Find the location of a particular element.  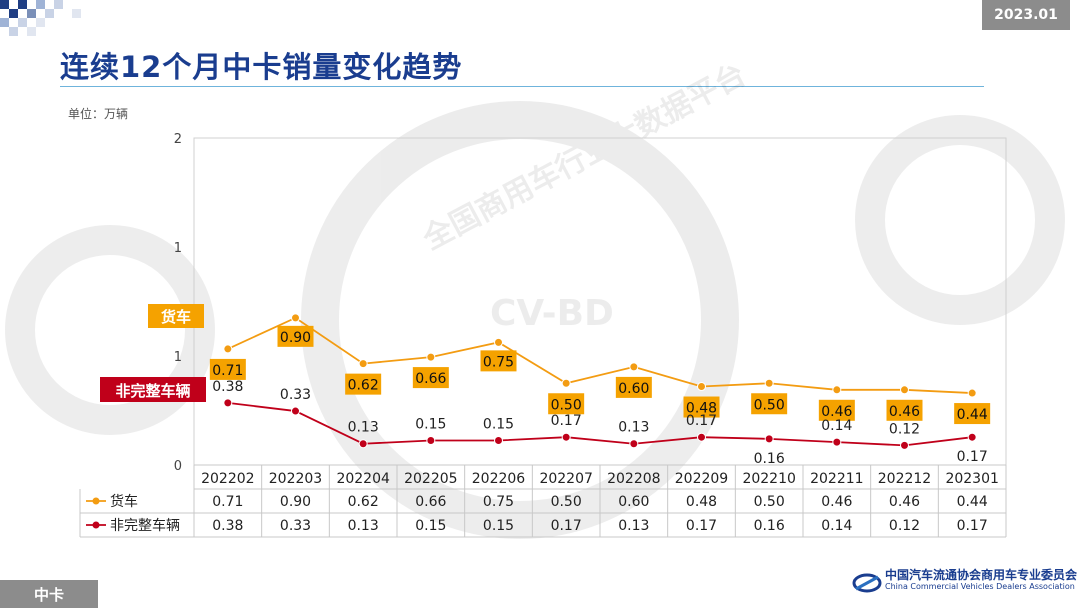

truck-data-label: 0.71 is located at coordinates (227, 371).